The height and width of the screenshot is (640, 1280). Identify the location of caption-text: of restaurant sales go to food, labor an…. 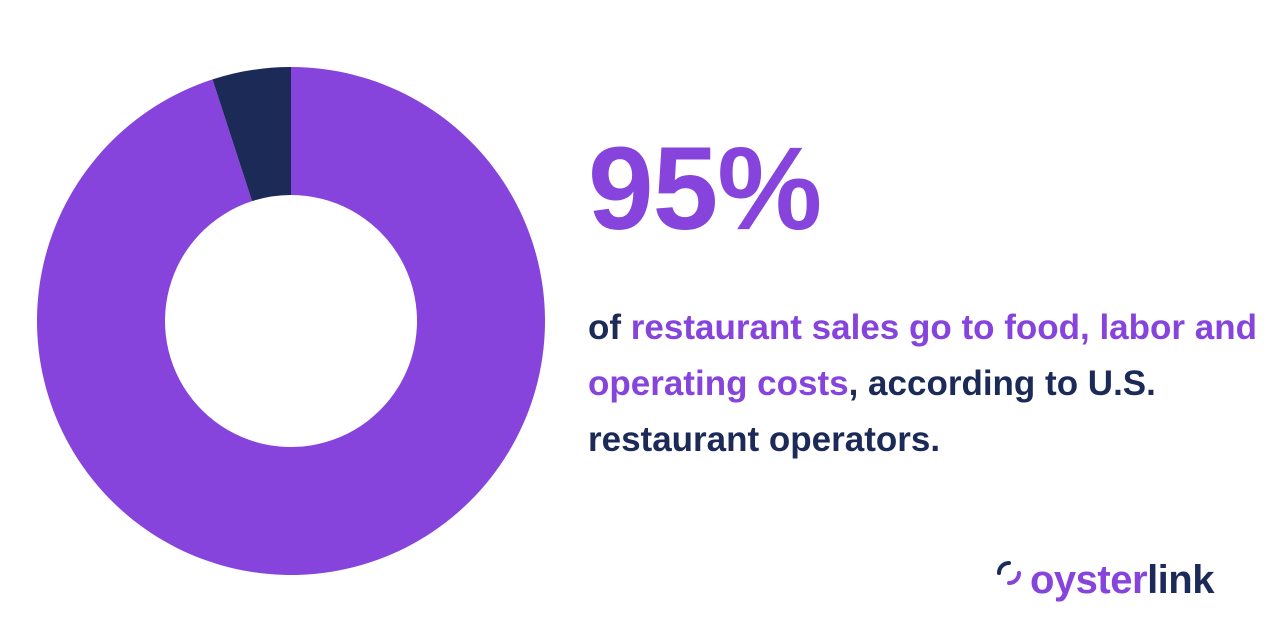
(923, 384).